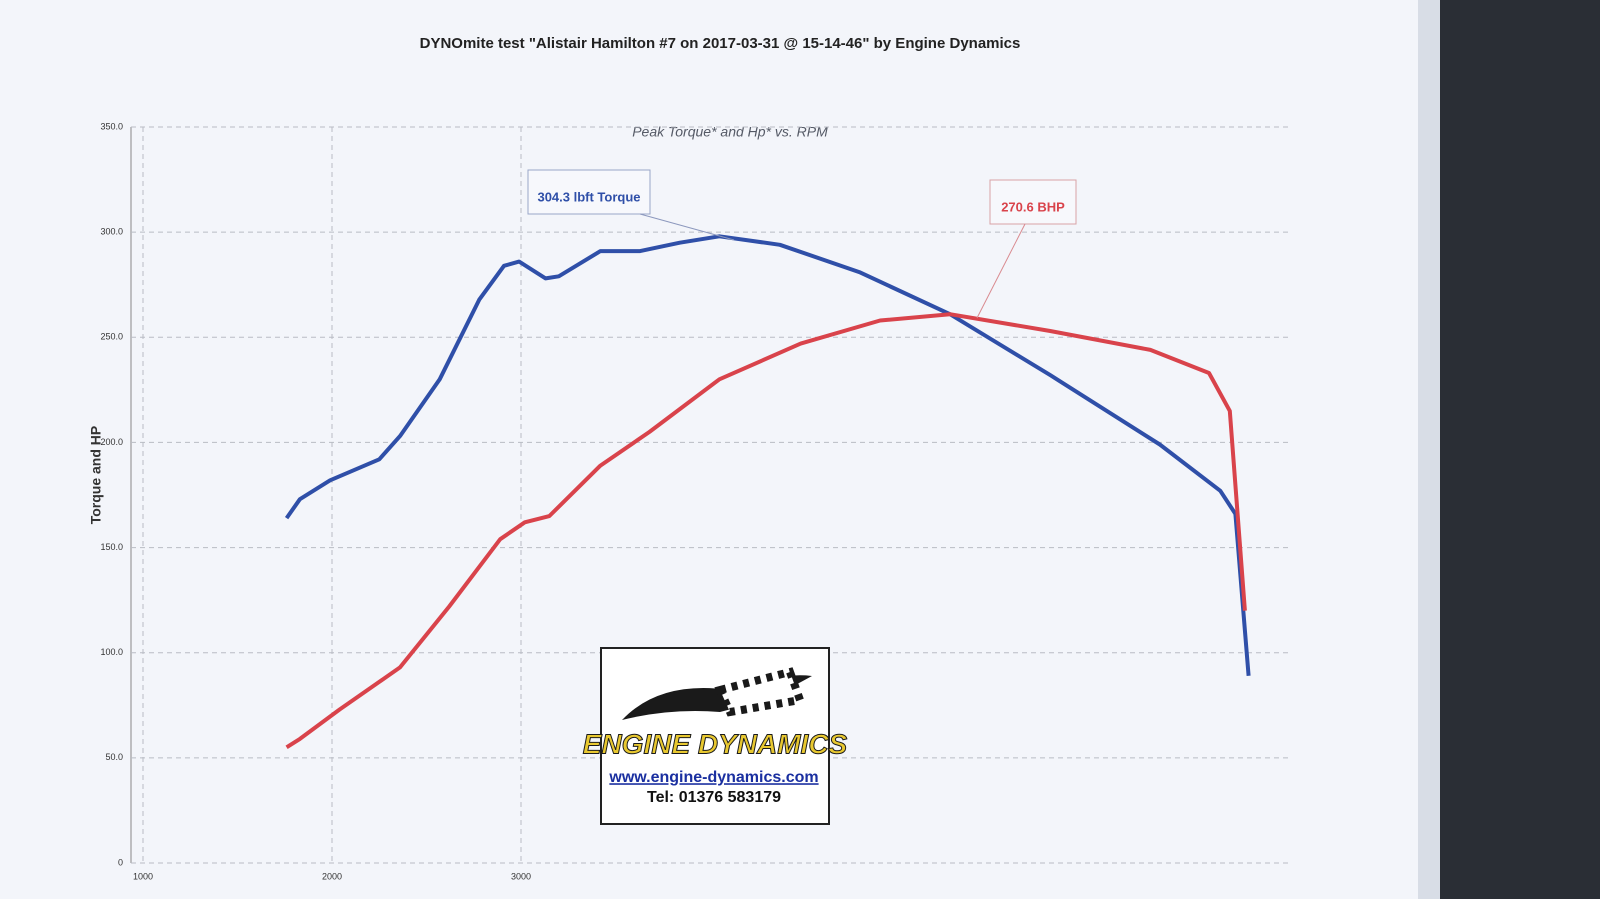 The height and width of the screenshot is (899, 1600). What do you see at coordinates (111, 126) in the screenshot?
I see `y-tick-label: 350.0` at bounding box center [111, 126].